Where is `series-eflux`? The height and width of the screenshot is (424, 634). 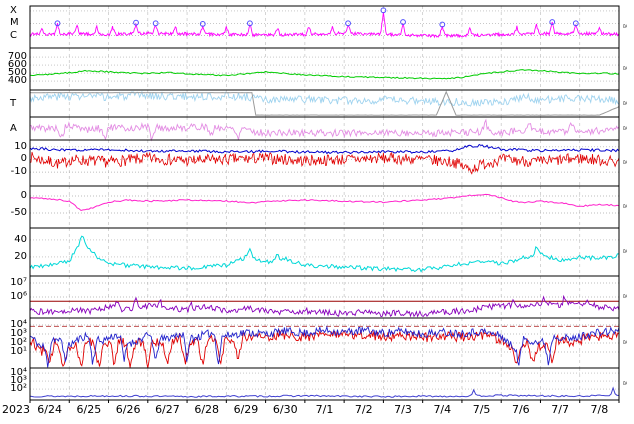
series-eflux is located at coordinates (324, 306).